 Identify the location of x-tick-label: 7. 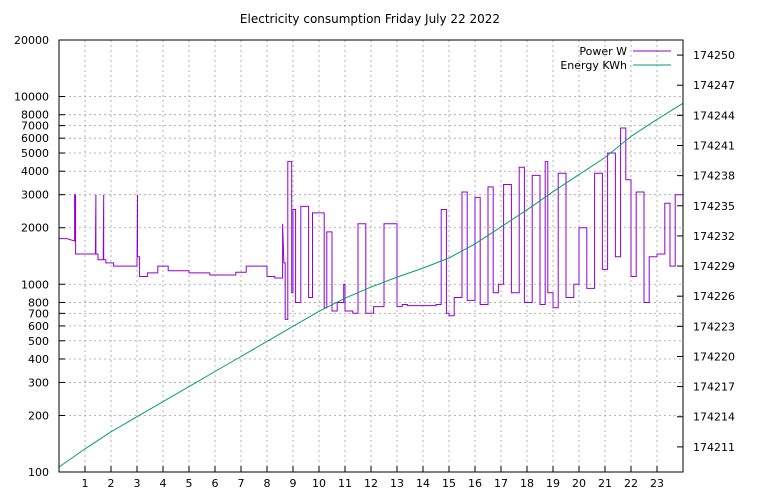
(241, 483).